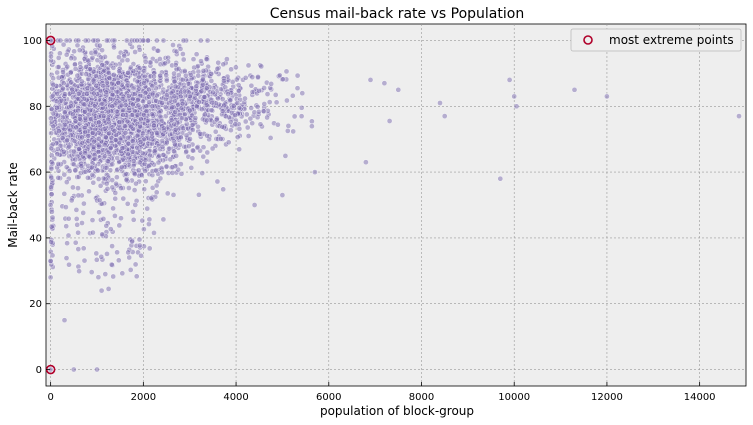 The width and height of the screenshot is (753, 425). What do you see at coordinates (32, 41) in the screenshot?
I see `y-tick-label: 100` at bounding box center [32, 41].